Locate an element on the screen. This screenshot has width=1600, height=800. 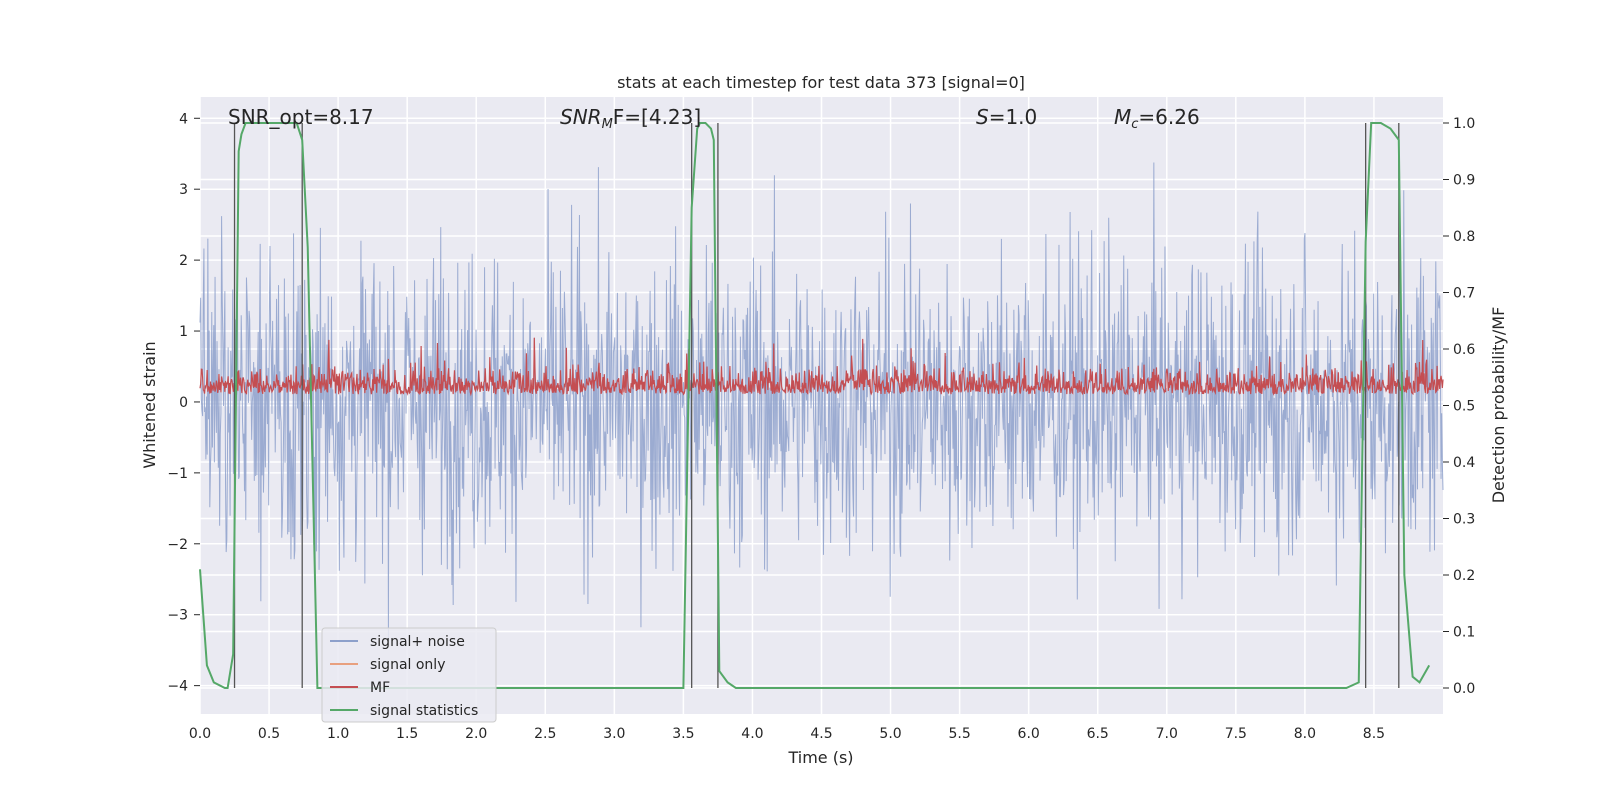
annotation-s: S=1.0 is located at coordinates (1006, 117).